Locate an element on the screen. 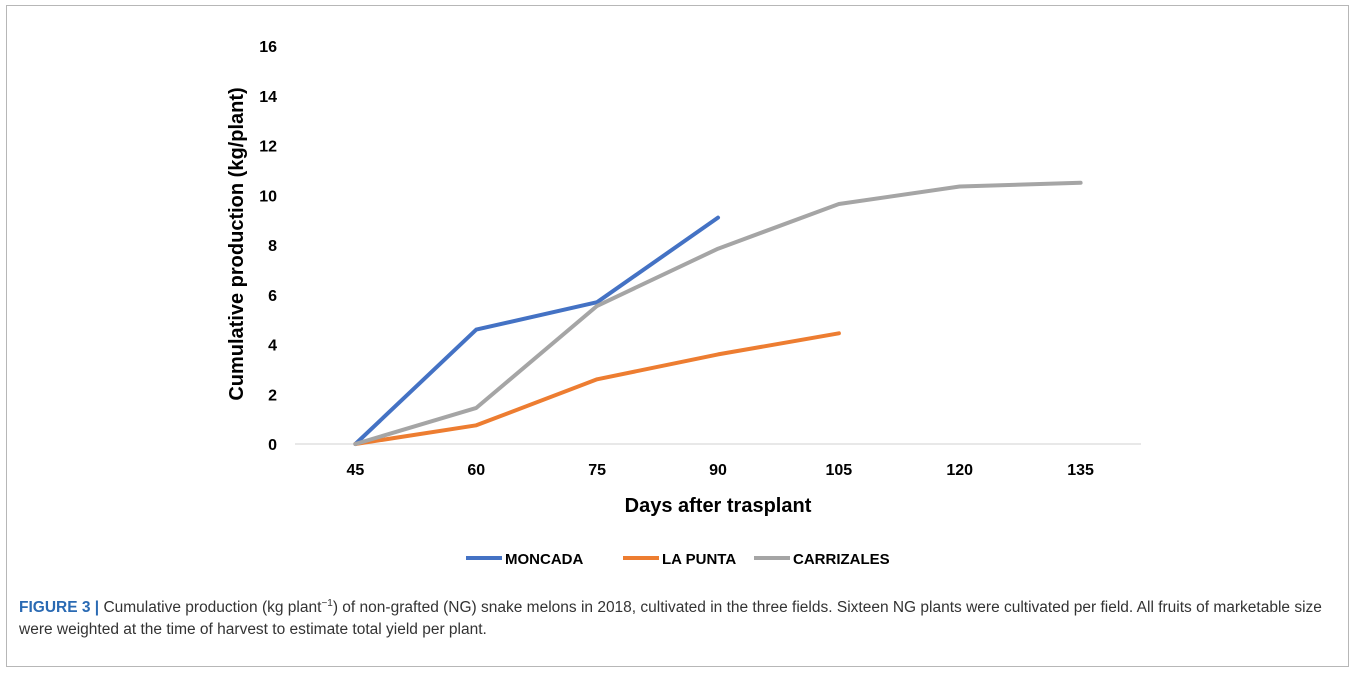  x-axis-ticks: 45 60 75 90 105 120 135 is located at coordinates (720, 470).